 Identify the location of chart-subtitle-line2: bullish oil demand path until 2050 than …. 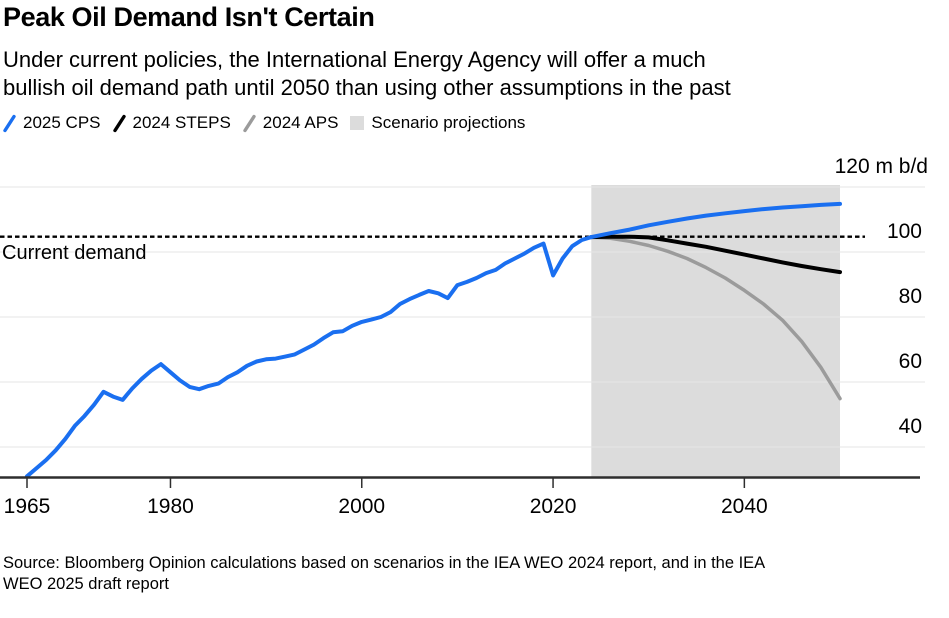
(367, 87).